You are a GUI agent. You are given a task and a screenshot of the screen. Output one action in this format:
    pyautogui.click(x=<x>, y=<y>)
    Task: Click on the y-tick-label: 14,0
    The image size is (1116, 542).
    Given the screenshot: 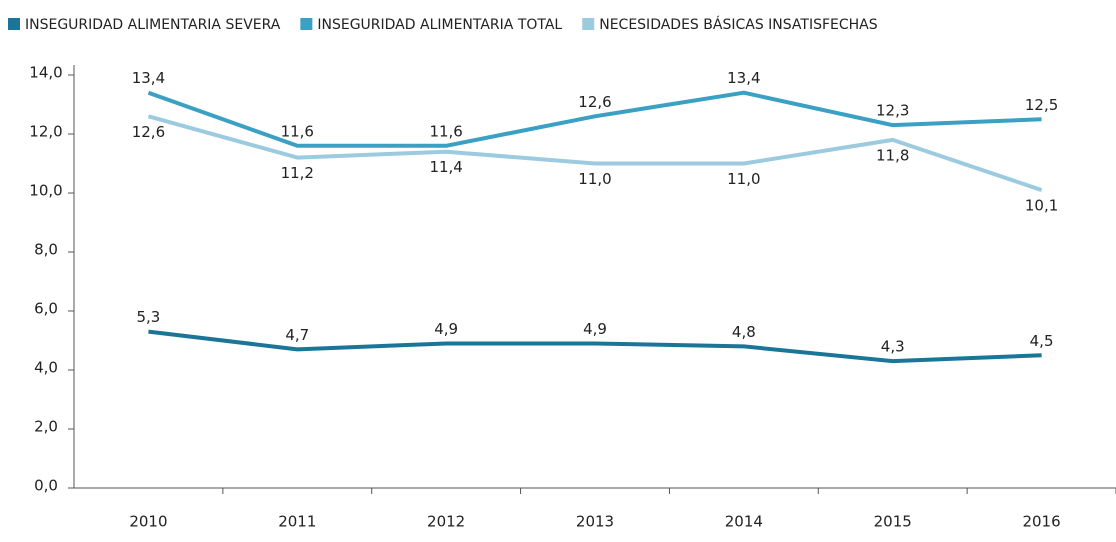 What is the action you would take?
    pyautogui.click(x=45, y=73)
    